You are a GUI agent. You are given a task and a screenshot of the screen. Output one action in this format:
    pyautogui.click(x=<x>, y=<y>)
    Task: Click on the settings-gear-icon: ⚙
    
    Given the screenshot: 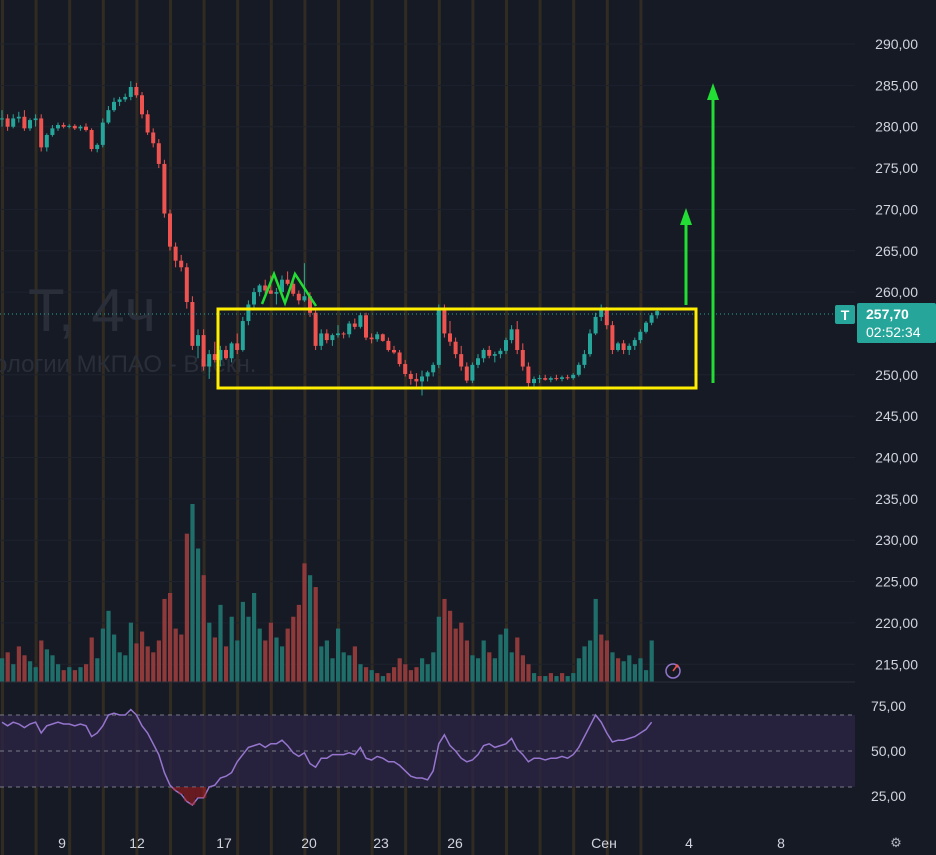 What is the action you would take?
    pyautogui.click(x=896, y=842)
    